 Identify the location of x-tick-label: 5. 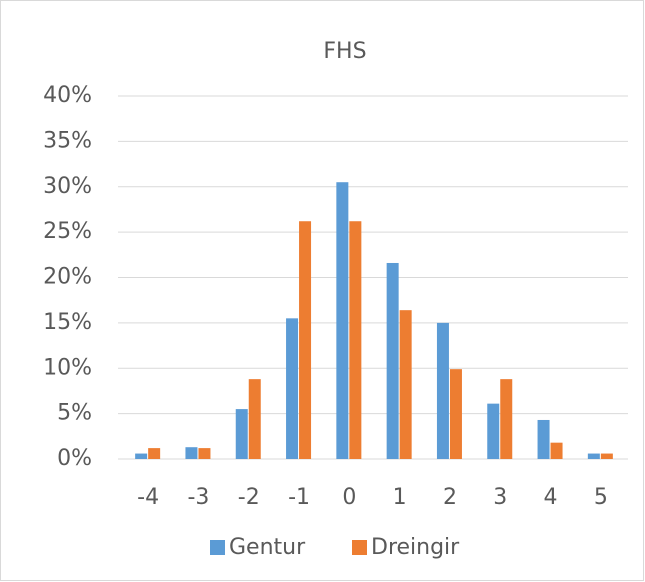
(601, 497).